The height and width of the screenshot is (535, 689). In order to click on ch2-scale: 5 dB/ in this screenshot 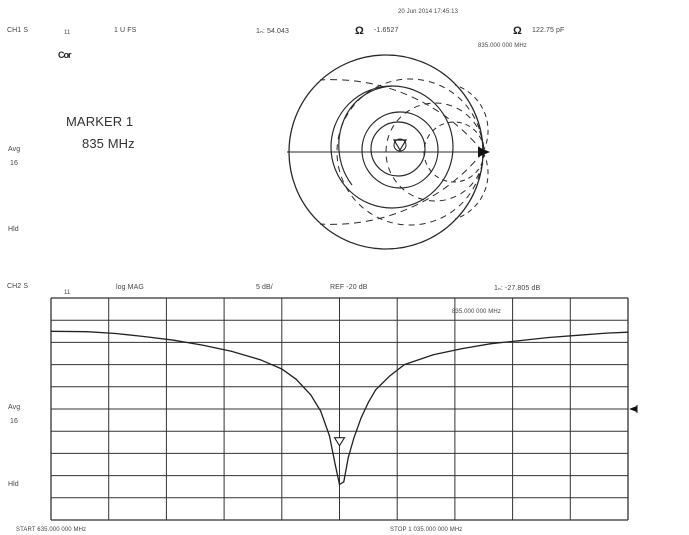, I will do `click(264, 287)`.